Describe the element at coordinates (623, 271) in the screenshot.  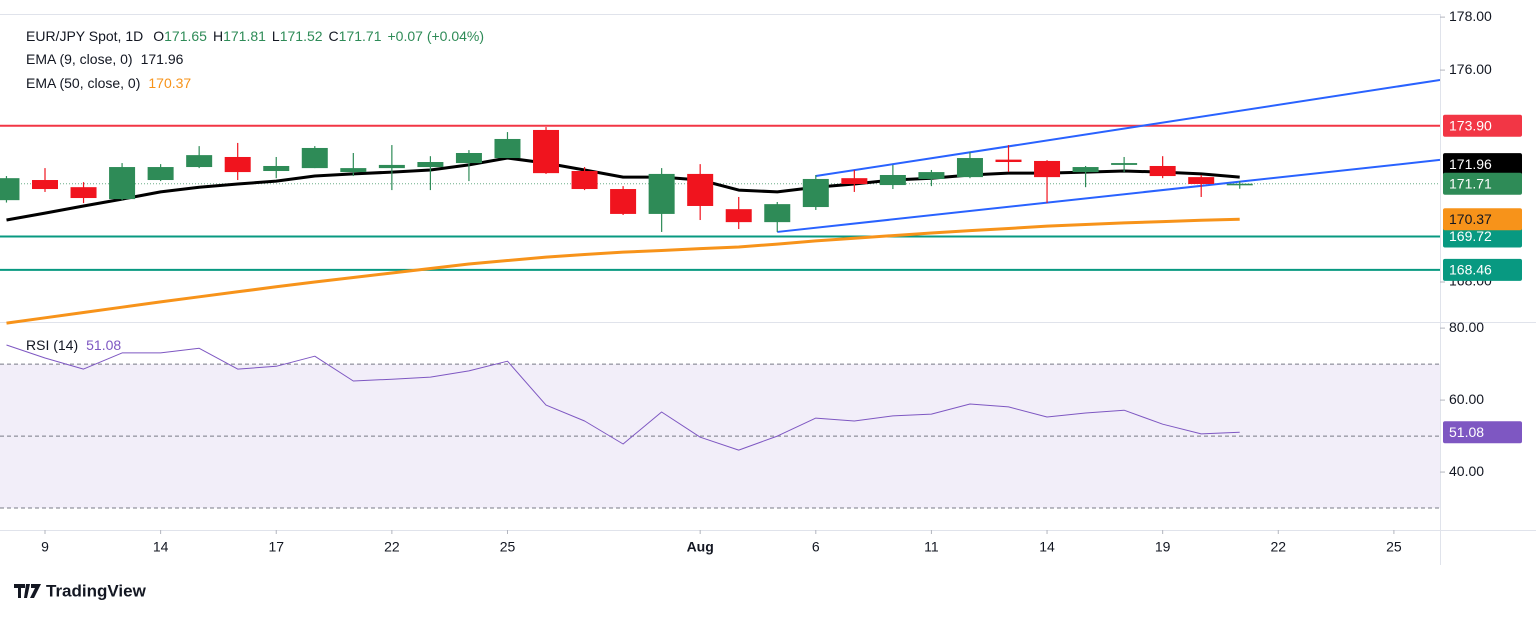
I see `ema-line` at that location.